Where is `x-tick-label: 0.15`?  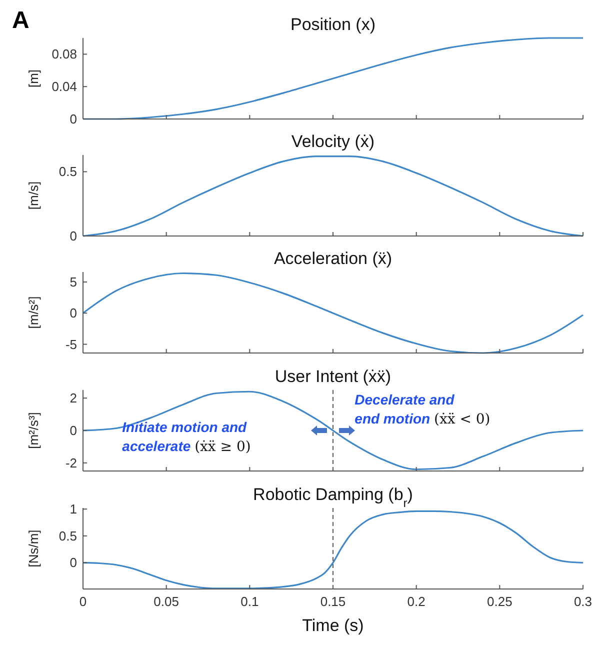
x-tick-label: 0.15 is located at coordinates (333, 601).